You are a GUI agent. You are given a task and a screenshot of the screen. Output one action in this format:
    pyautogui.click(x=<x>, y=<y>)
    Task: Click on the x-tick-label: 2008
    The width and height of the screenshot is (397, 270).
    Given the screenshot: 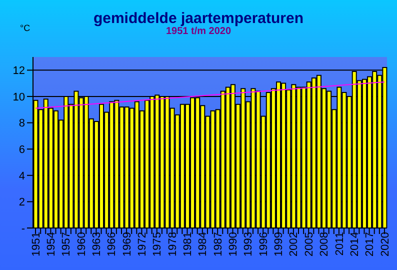 What is the action you would take?
    pyautogui.click(x=324, y=244)
    